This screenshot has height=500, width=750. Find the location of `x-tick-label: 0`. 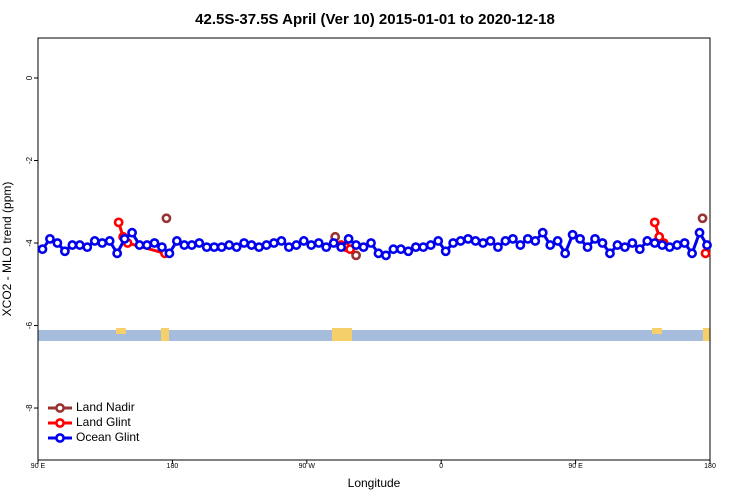

x-tick-label: 0 is located at coordinates (441, 466).